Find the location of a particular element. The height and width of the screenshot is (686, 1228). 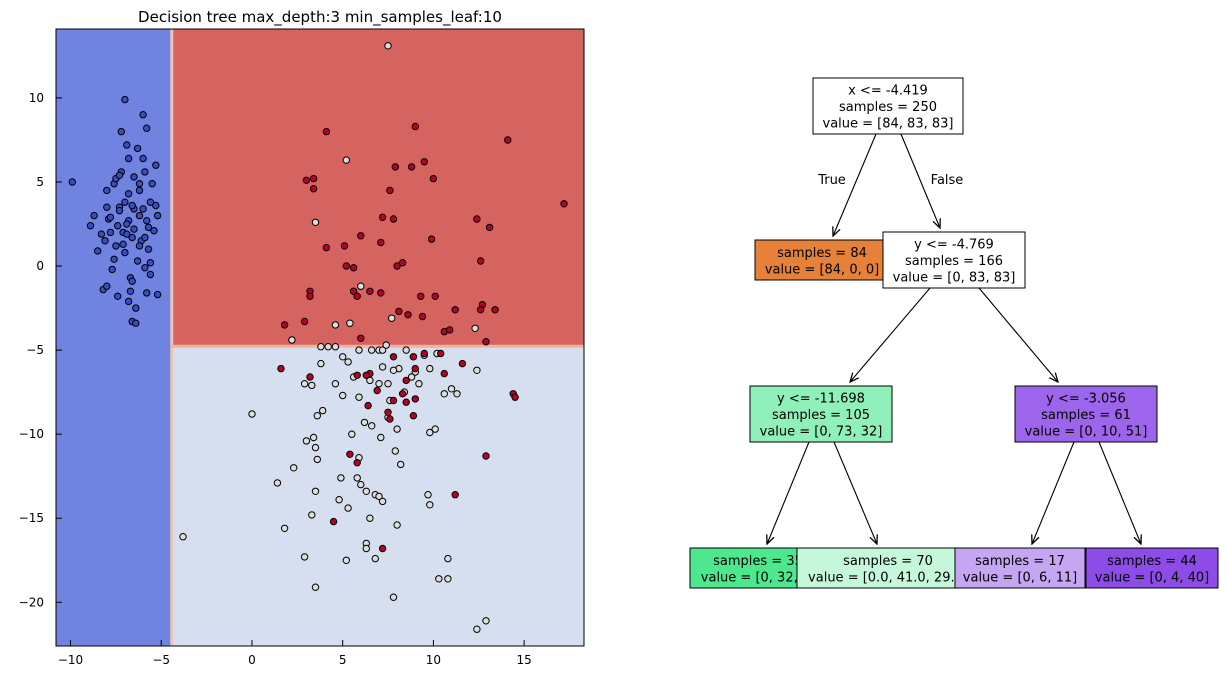

tree-node-text: value = [84, 83, 83] is located at coordinates (888, 124).